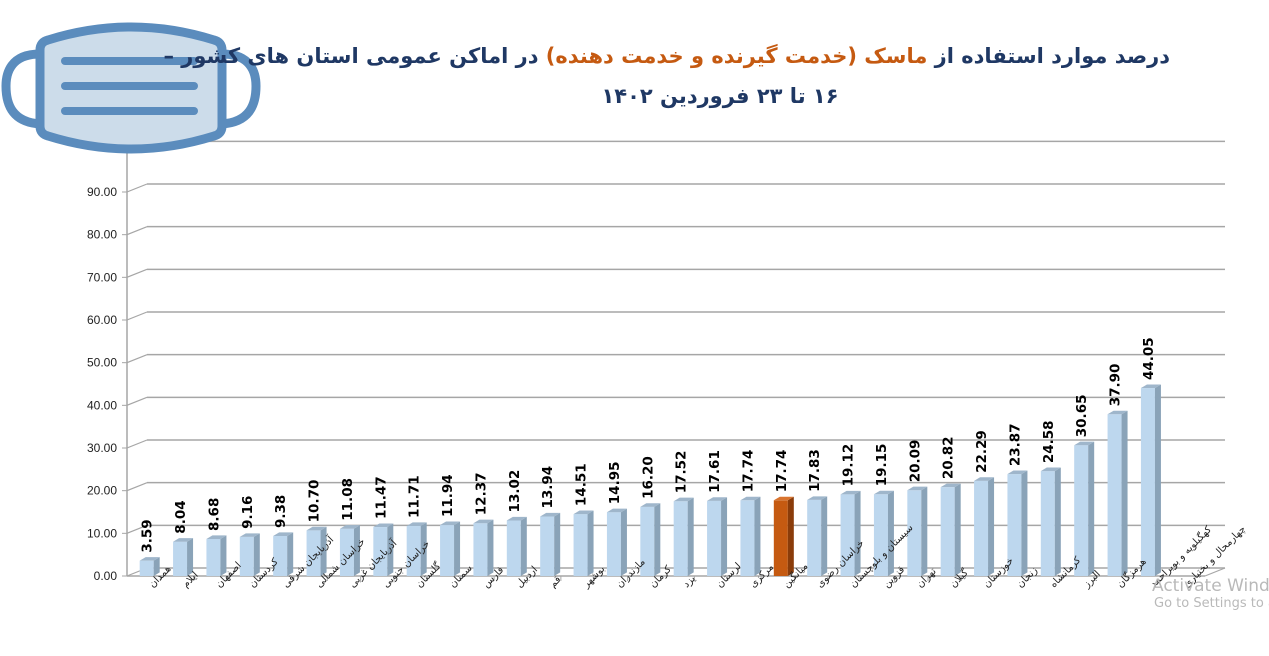  Describe the element at coordinates (1049, 441) in the screenshot. I see `data-label: 24.58` at that location.